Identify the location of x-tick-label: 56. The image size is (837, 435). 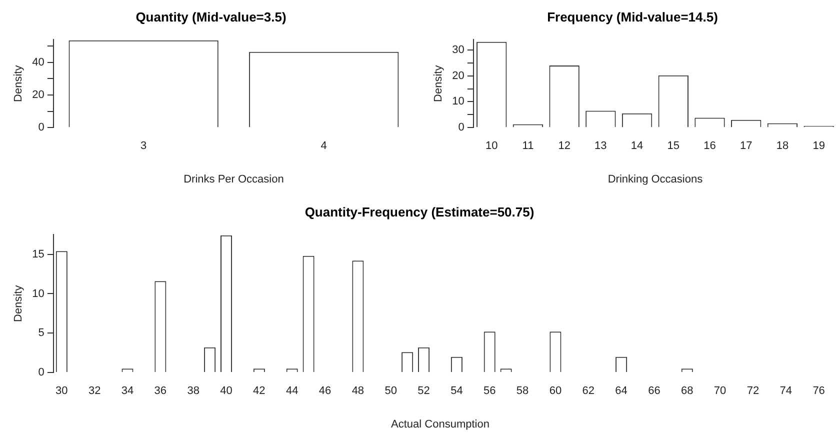
(489, 391).